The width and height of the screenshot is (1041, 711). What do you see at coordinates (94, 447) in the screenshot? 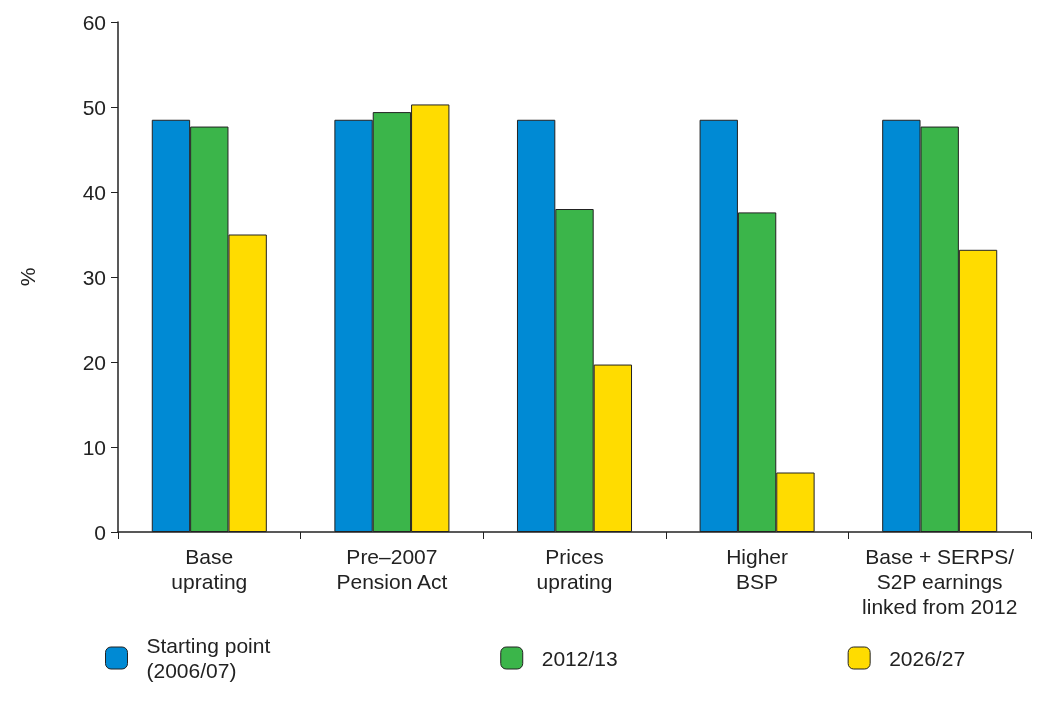
I see `y-tick-label: 10` at bounding box center [94, 447].